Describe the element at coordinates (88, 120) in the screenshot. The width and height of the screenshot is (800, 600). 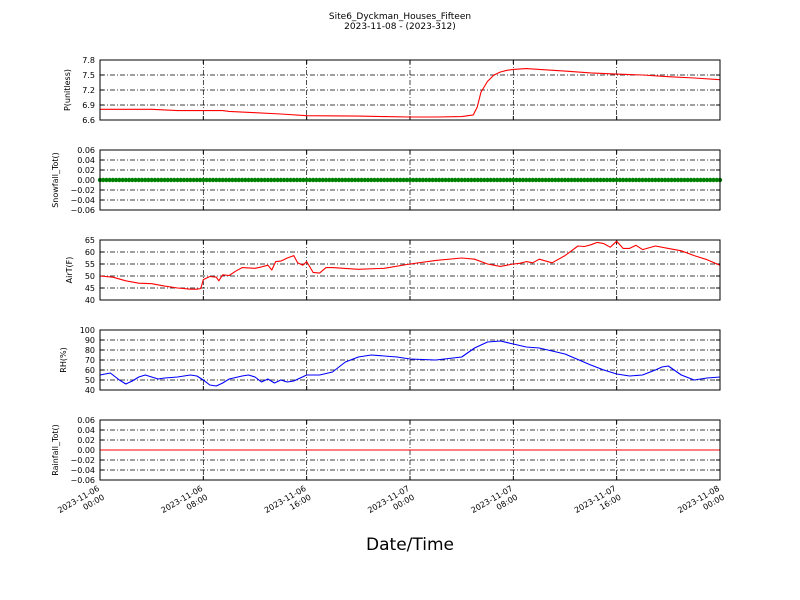
I see `y-tick-label: 6.6` at that location.